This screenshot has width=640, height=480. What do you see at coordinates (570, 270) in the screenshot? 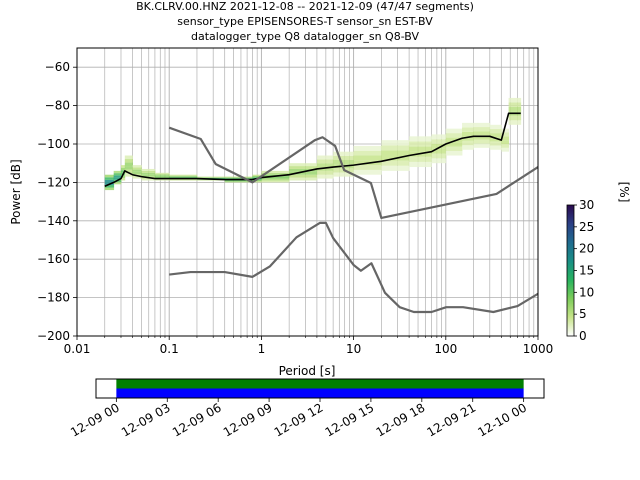
I see `colorbar-gradient` at bounding box center [570, 270].